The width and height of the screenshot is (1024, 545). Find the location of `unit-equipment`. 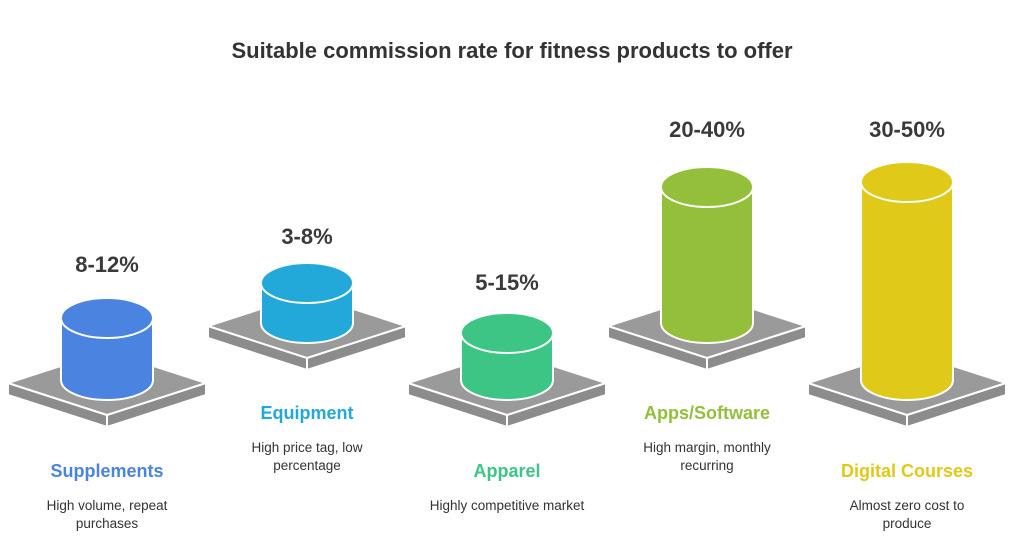

unit-equipment is located at coordinates (307, 317).